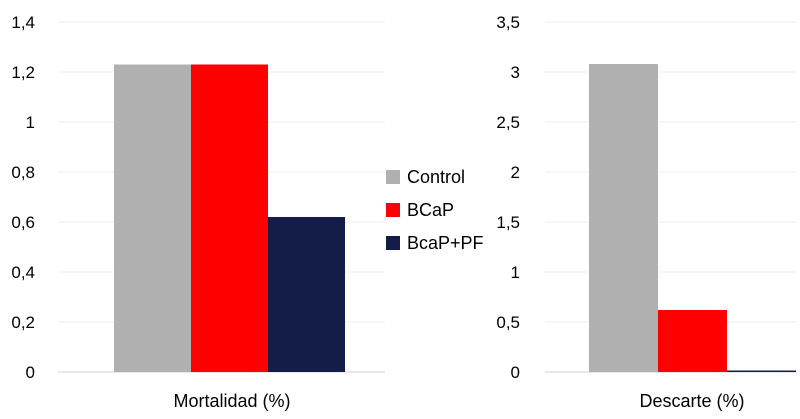  I want to click on legend: Control BCaP BcaP+PF, so click(435, 210).